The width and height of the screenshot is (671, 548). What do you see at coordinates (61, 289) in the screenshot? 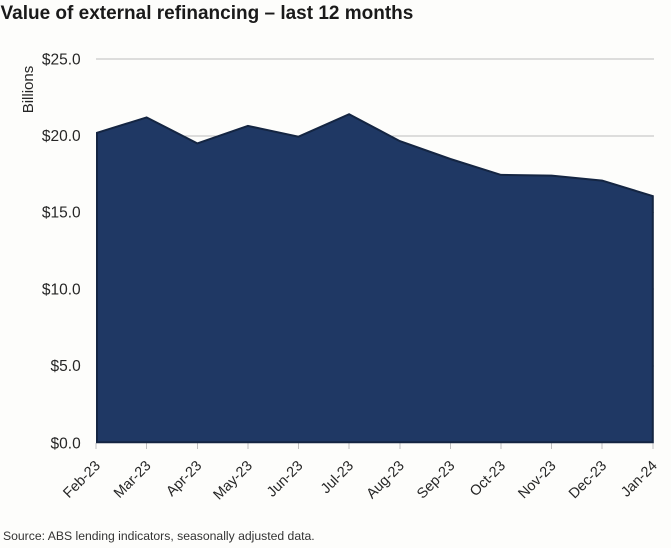
I see `svg-text: $10.0` at bounding box center [61, 289].